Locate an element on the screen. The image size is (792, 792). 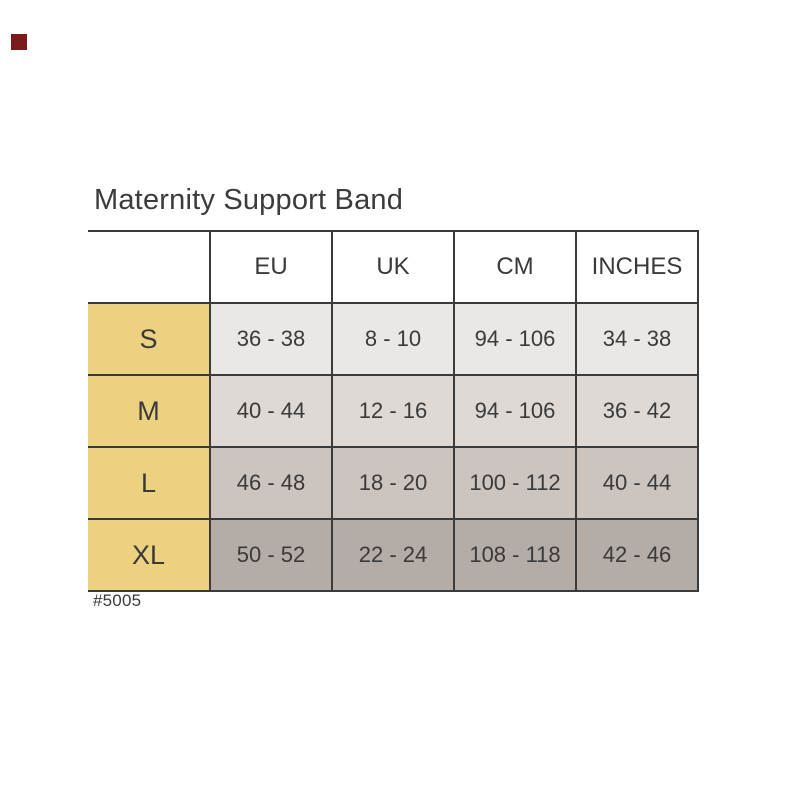
table-row-m: M 40 - 44 12 - 16 94 - 106 36 - 42 is located at coordinates (393, 411).